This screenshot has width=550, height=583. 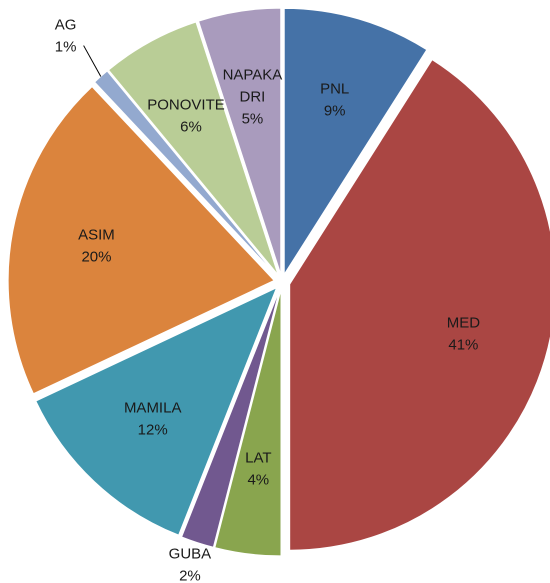 What do you see at coordinates (191, 104) in the screenshot?
I see `slice-label: PONOVITEV` at bounding box center [191, 104].